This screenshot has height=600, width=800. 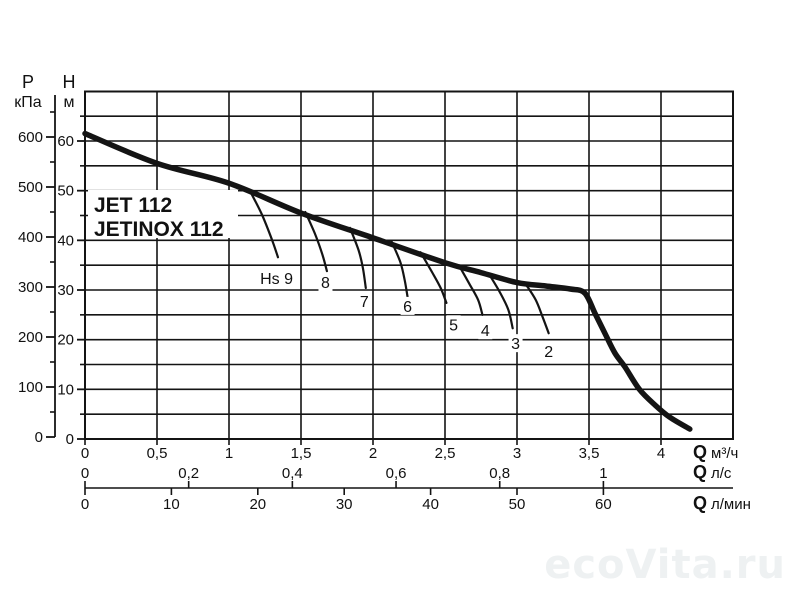 I want to click on pressure-axis-tick-label: 100, so click(x=30, y=387).